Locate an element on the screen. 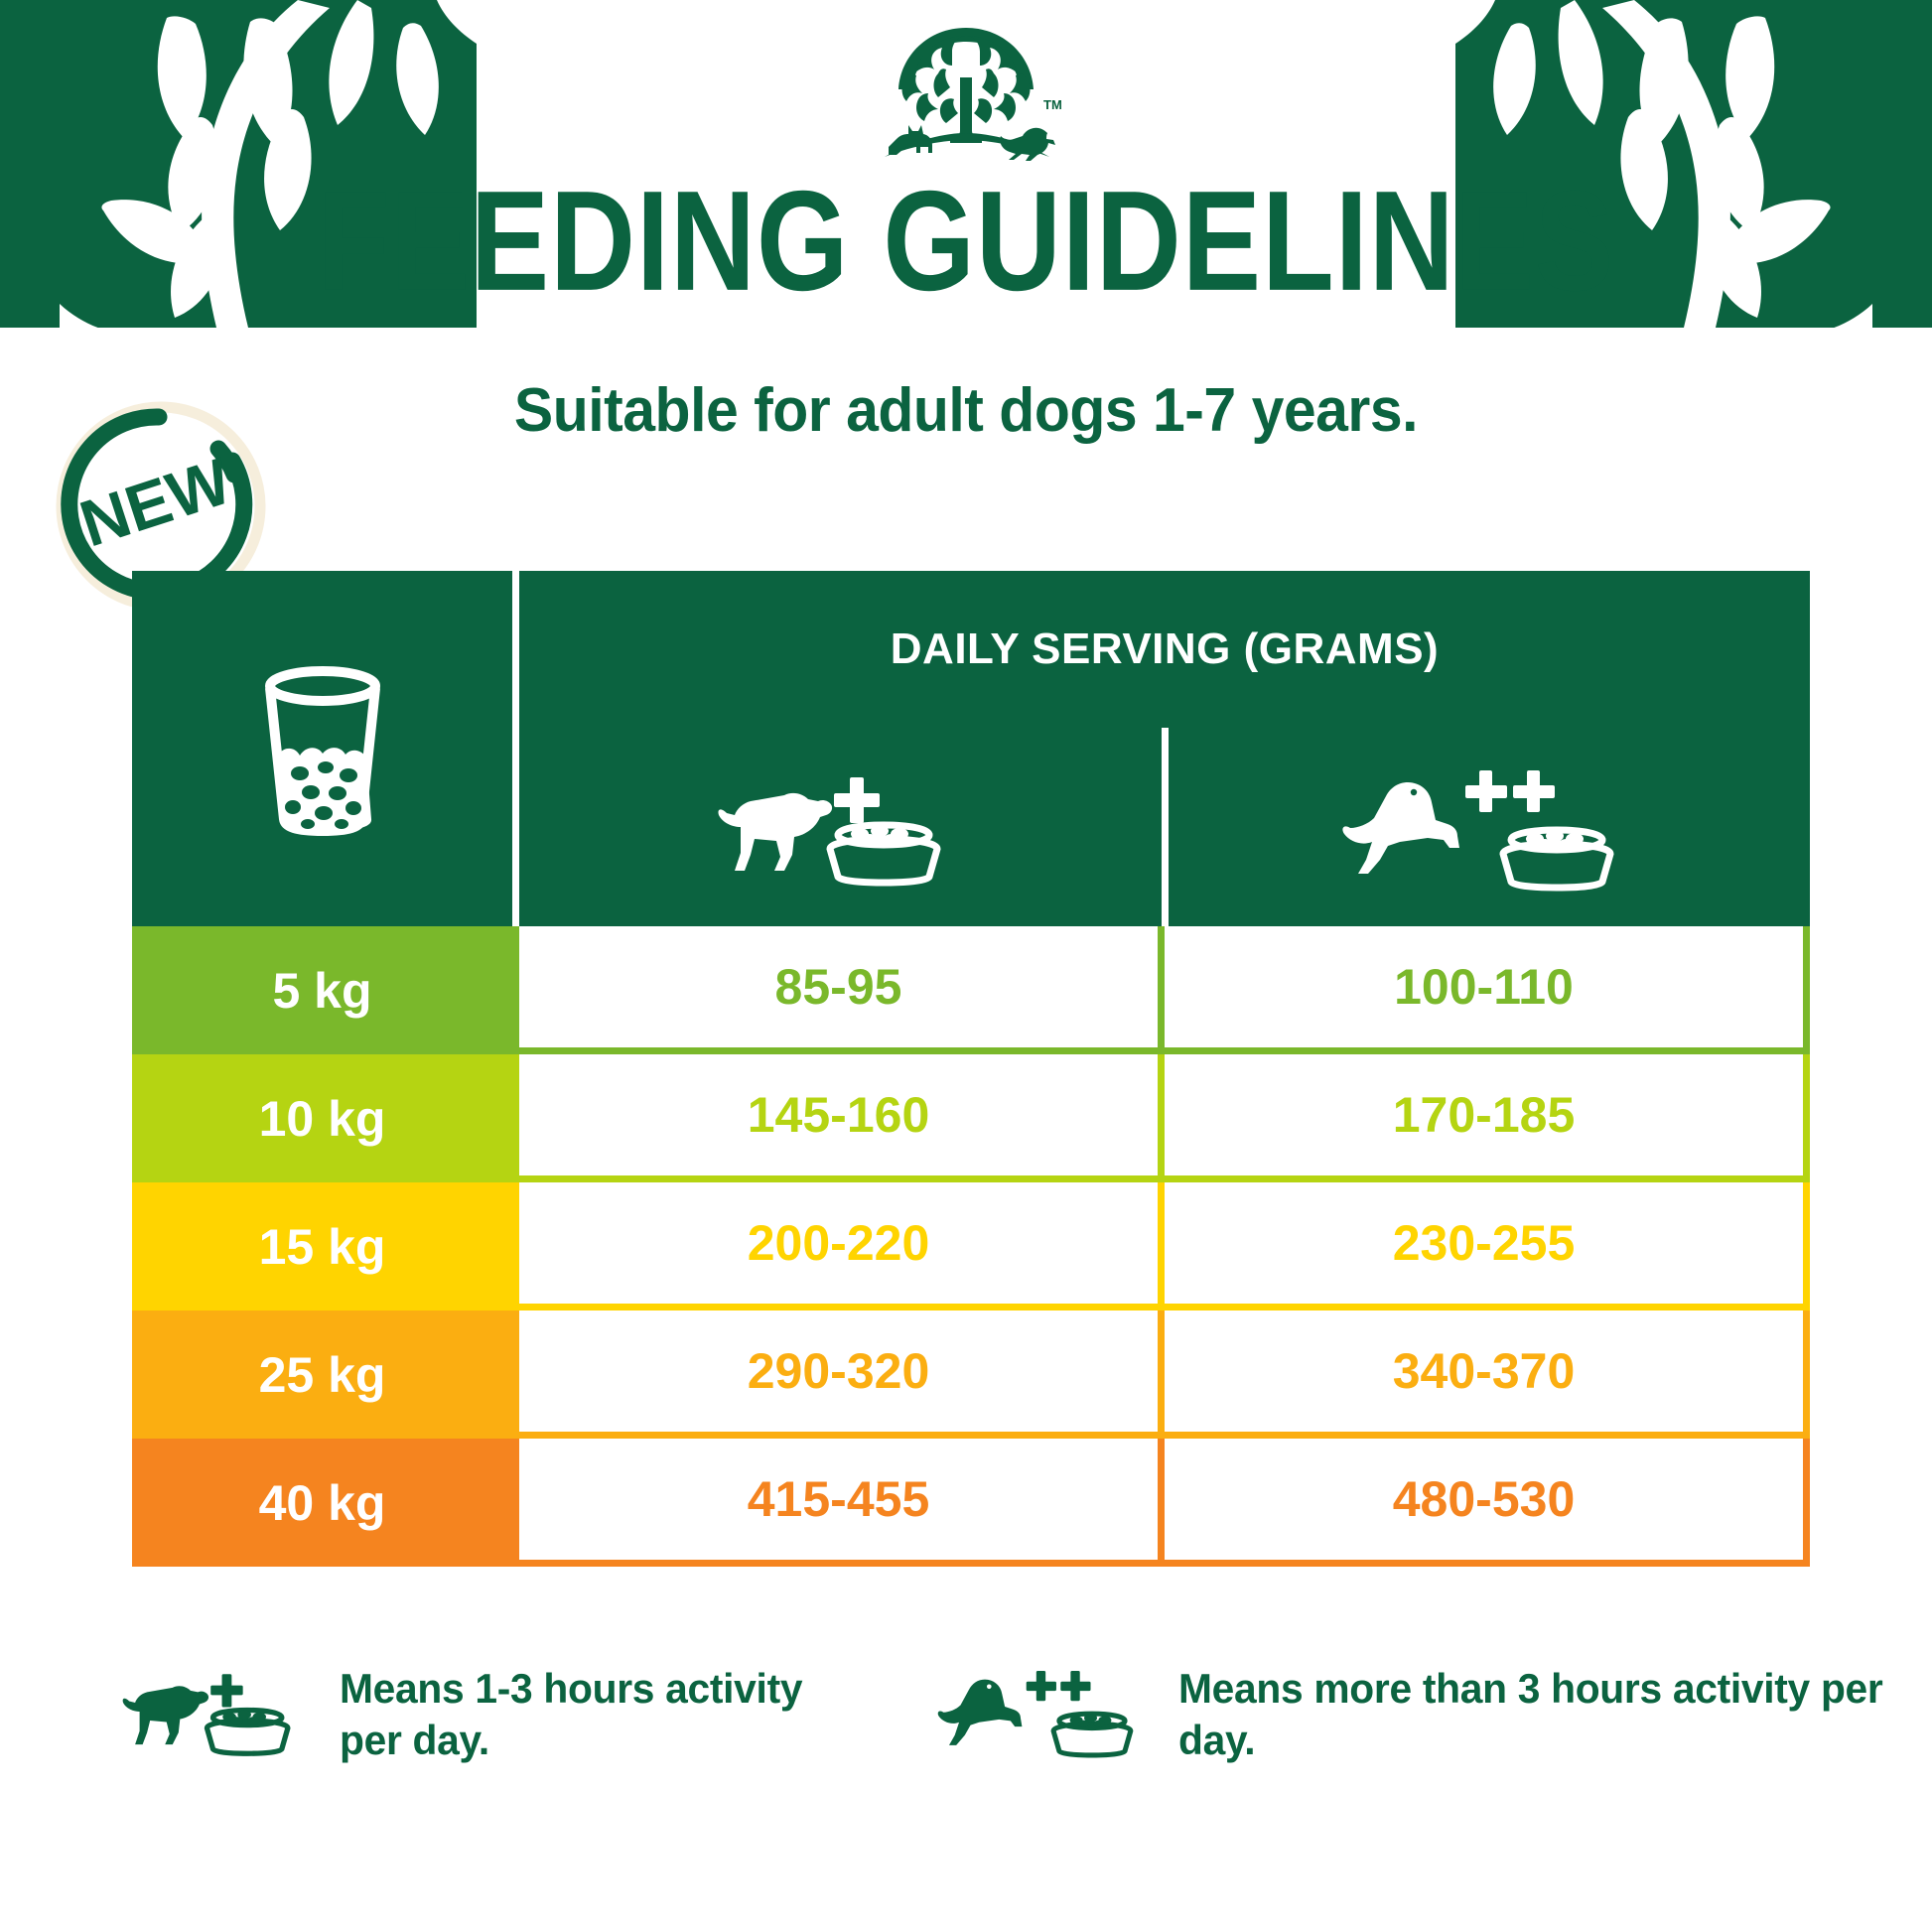 Image resolution: width=1932 pixels, height=1932 pixels. cell-low-activity: 145-160 is located at coordinates (835, 1118).